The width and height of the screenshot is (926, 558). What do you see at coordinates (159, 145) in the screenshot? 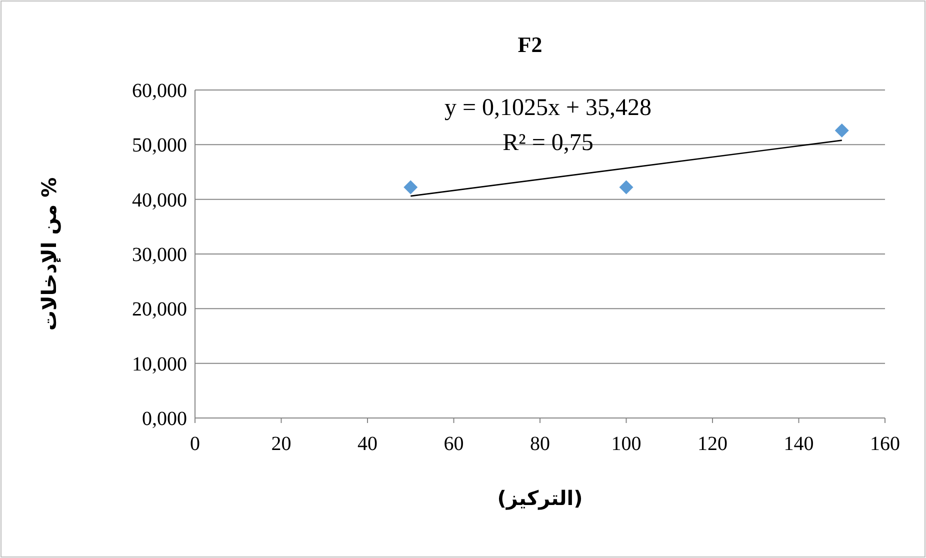
I see `y-tick-label: 50,000` at bounding box center [159, 145].